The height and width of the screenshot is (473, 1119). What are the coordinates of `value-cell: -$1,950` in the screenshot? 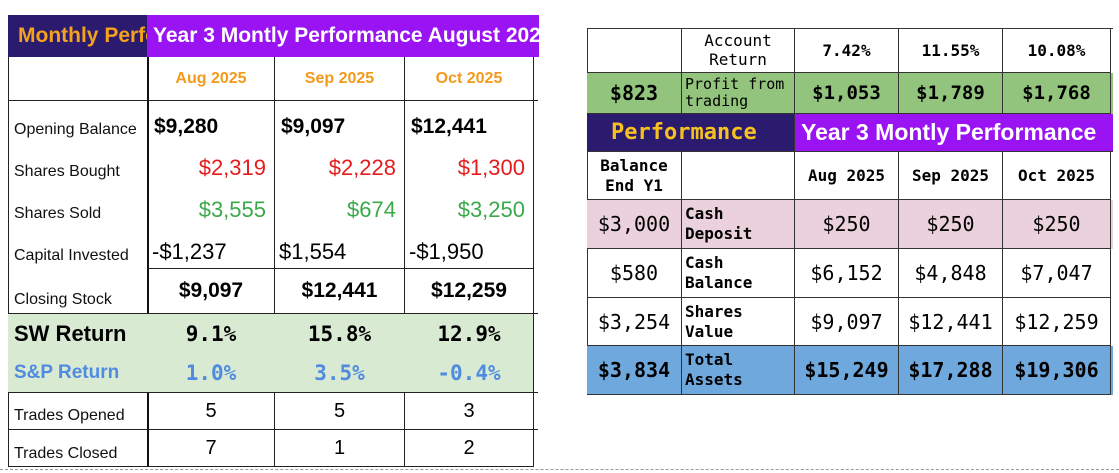 It's located at (446, 251).